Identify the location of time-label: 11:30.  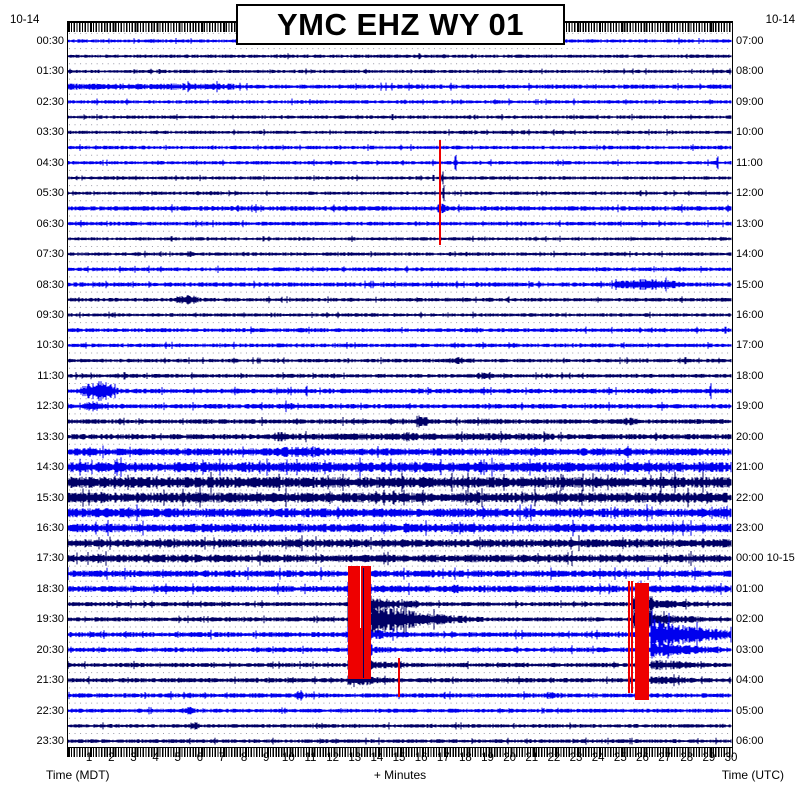
(50, 375).